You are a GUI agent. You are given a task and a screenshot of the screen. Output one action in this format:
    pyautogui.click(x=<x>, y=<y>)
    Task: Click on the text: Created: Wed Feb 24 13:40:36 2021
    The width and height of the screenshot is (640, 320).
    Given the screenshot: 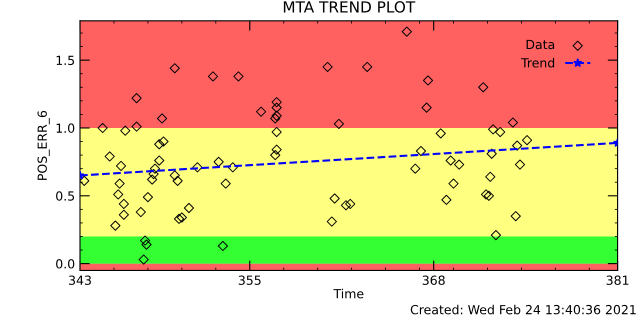 What is the action you would take?
    pyautogui.click(x=523, y=309)
    